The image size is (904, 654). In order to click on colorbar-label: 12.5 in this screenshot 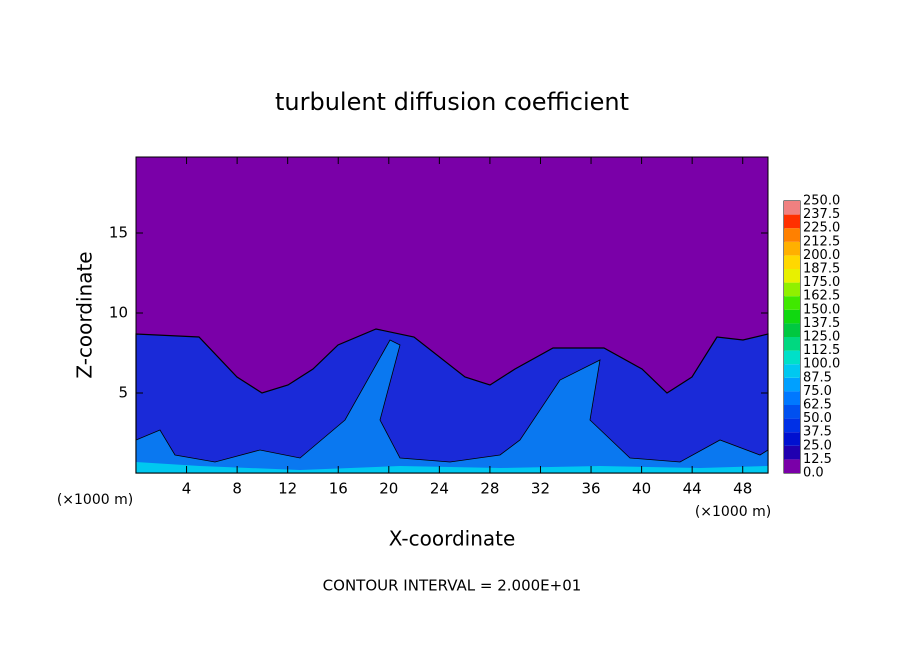, I will do `click(817, 459)`.